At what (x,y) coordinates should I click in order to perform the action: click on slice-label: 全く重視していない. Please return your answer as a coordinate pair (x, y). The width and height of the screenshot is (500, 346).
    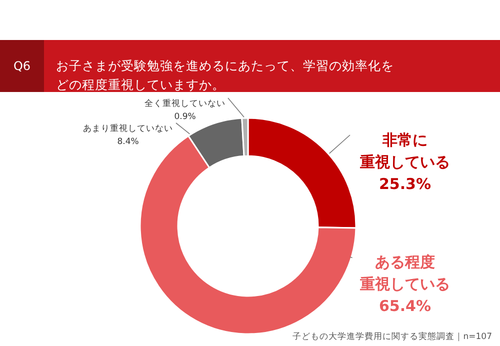
    Looking at the image, I should click on (185, 103).